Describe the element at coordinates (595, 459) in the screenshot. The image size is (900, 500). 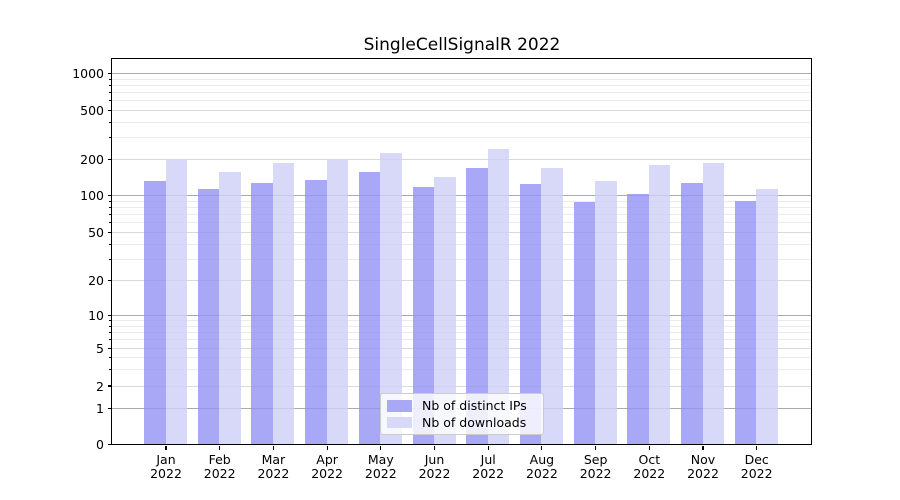
I see `x-tick-label-line: Sep` at that location.